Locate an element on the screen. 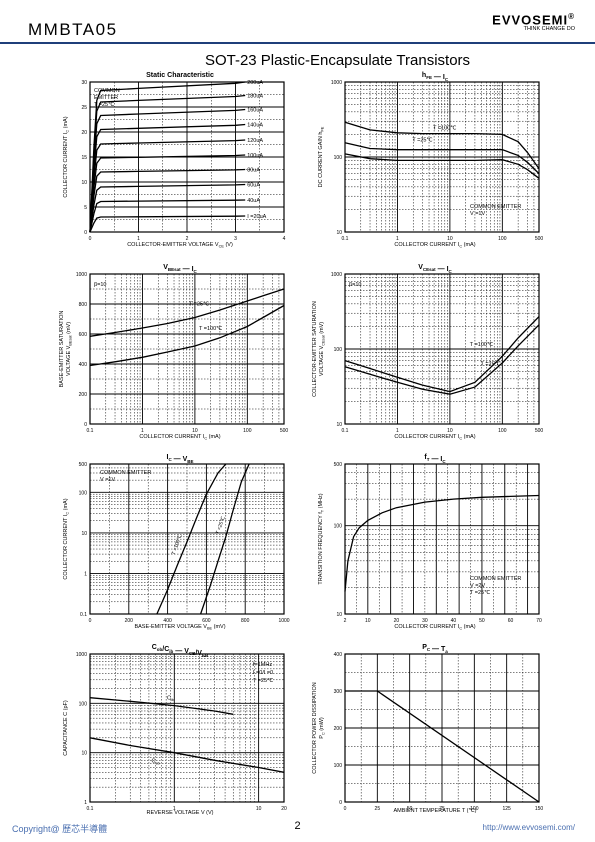 Image resolution: width=595 pixels, height=842 pixels. x-tick-label: 800 is located at coordinates (245, 621).